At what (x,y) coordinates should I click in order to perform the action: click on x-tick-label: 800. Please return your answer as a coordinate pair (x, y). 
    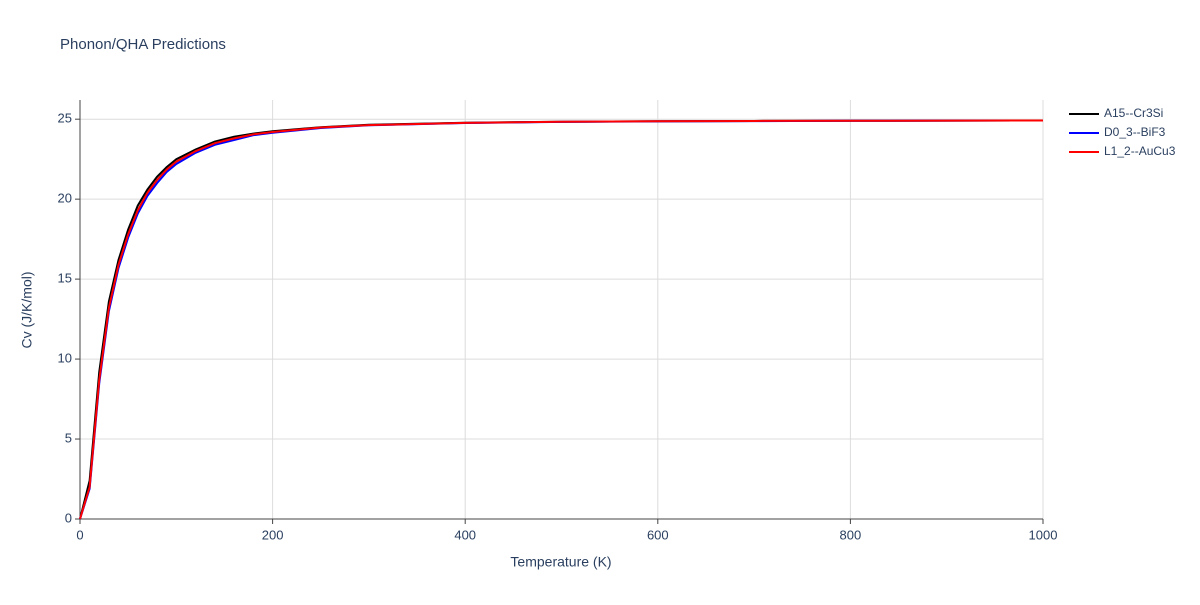
    Looking at the image, I should click on (851, 534).